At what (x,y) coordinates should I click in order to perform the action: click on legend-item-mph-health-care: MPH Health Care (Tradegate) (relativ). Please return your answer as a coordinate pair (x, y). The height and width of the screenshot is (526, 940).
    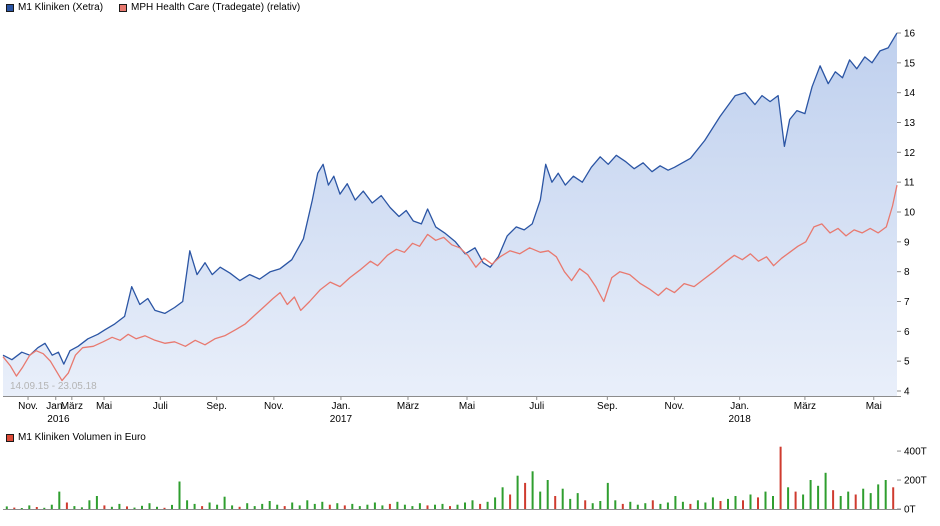
    Looking at the image, I should click on (209, 8).